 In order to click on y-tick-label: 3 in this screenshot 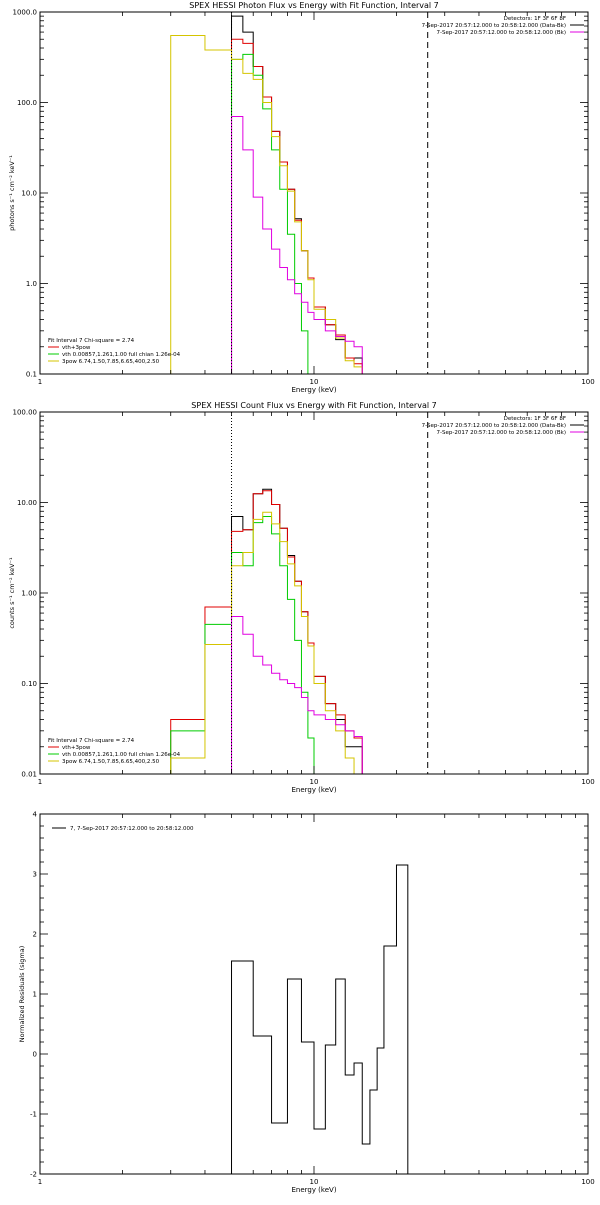, I will do `click(35, 875)`.